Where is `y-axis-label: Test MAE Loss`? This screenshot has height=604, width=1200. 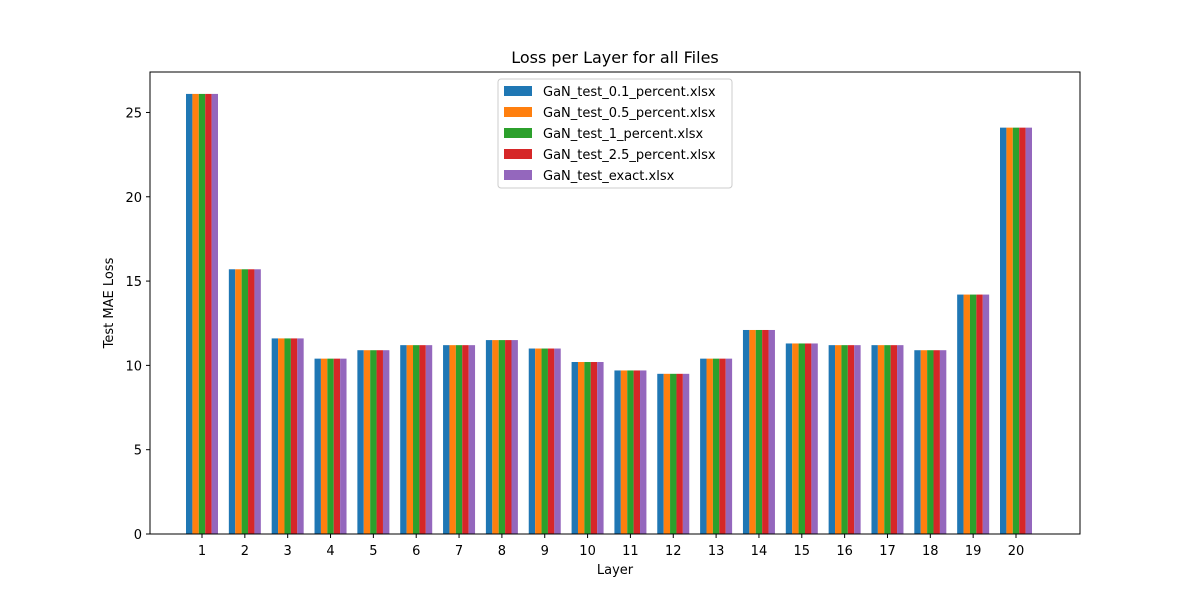 y-axis-label: Test MAE Loss is located at coordinates (109, 303).